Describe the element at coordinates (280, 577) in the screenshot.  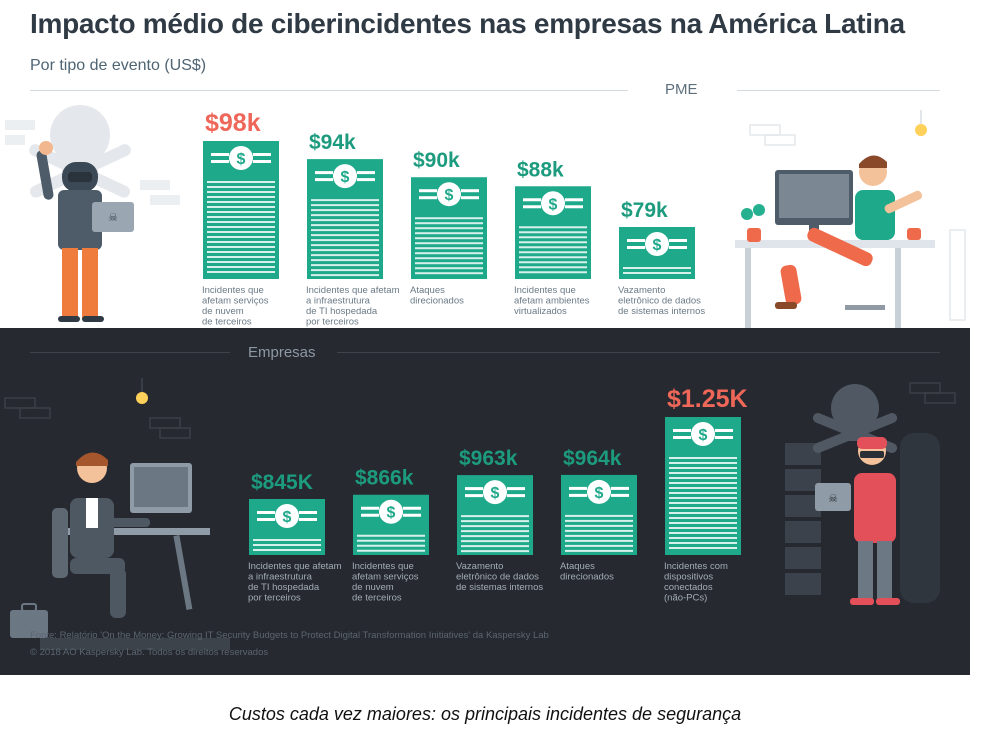
I see `category-label-line: a infraestrutura` at that location.